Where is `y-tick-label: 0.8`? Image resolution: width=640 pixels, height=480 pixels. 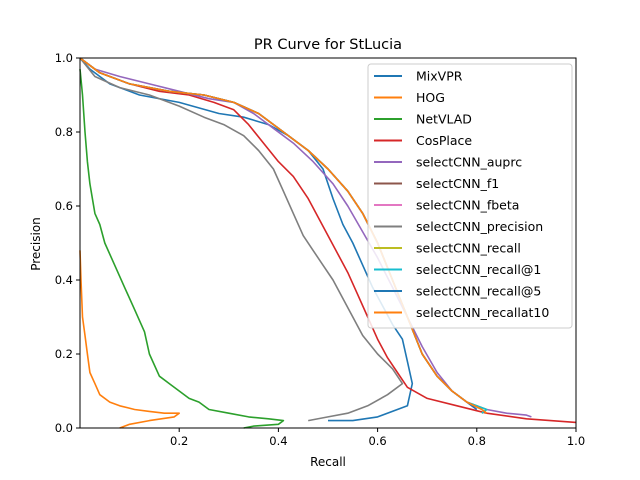
y-tick-label: 0.8 is located at coordinates (64, 132).